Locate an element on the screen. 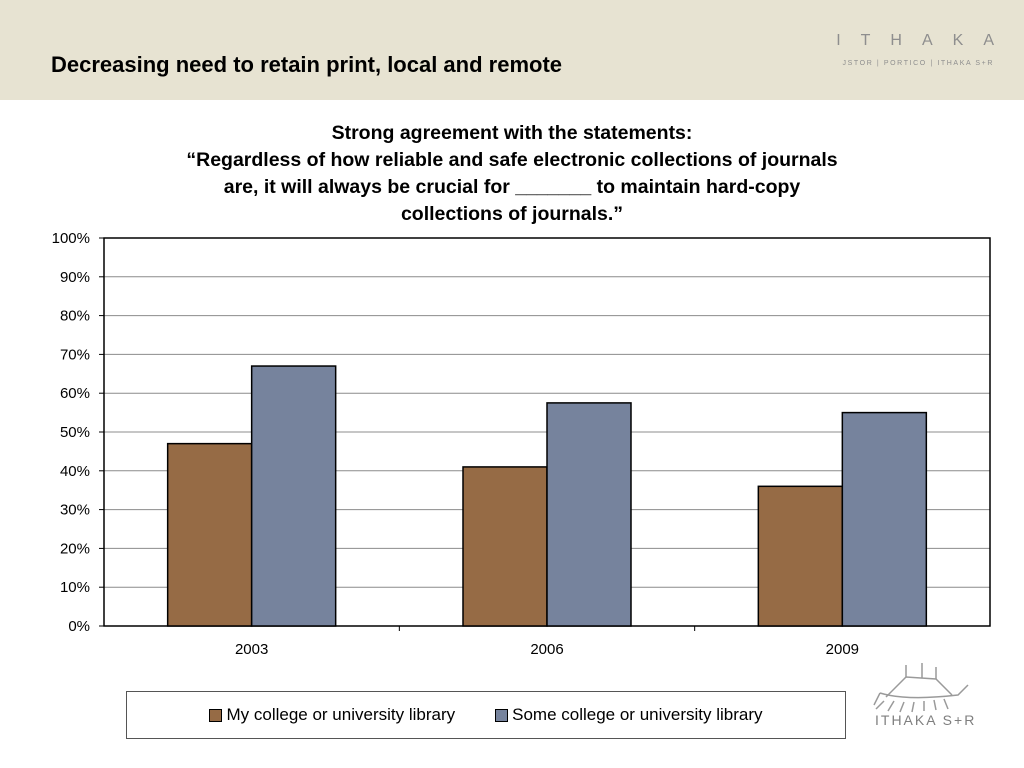 Image resolution: width=1024 pixels, height=768 pixels. brand-name: ITHAKA is located at coordinates (925, 40).